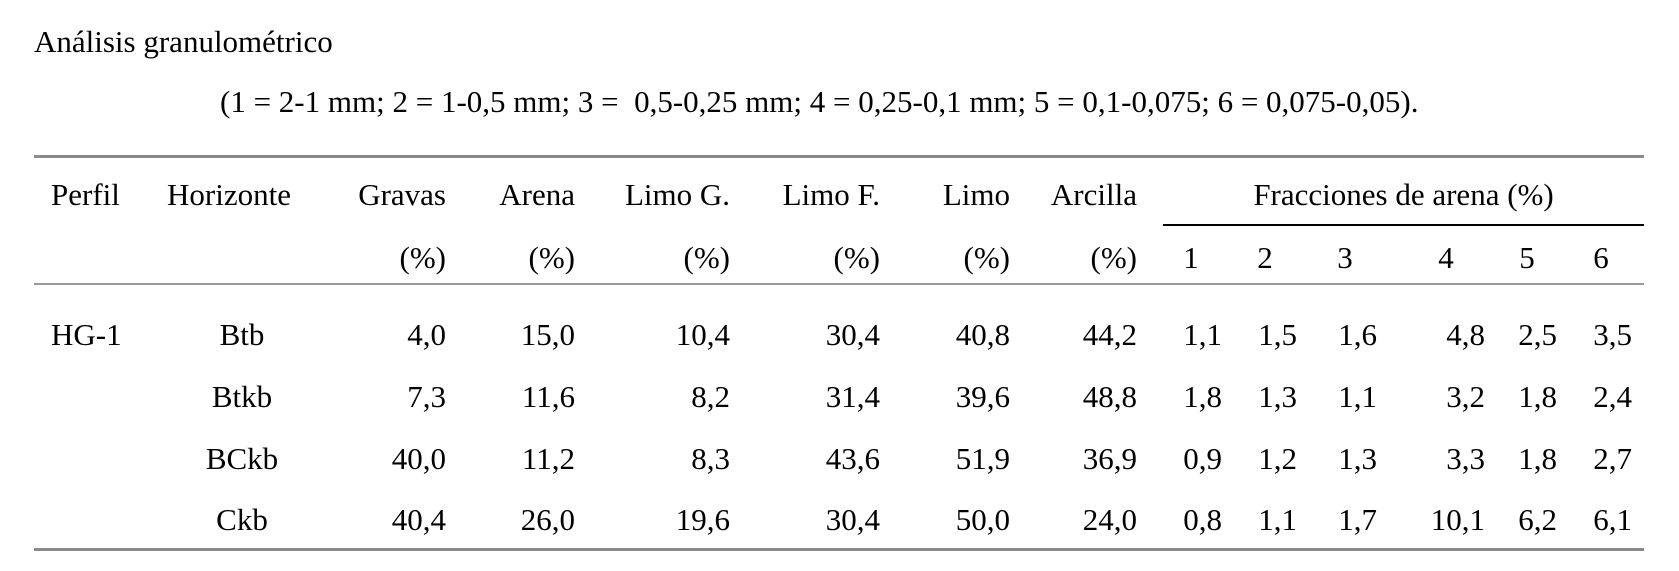 The height and width of the screenshot is (571, 1679). I want to click on header-gravas: Gravas, so click(402, 194).